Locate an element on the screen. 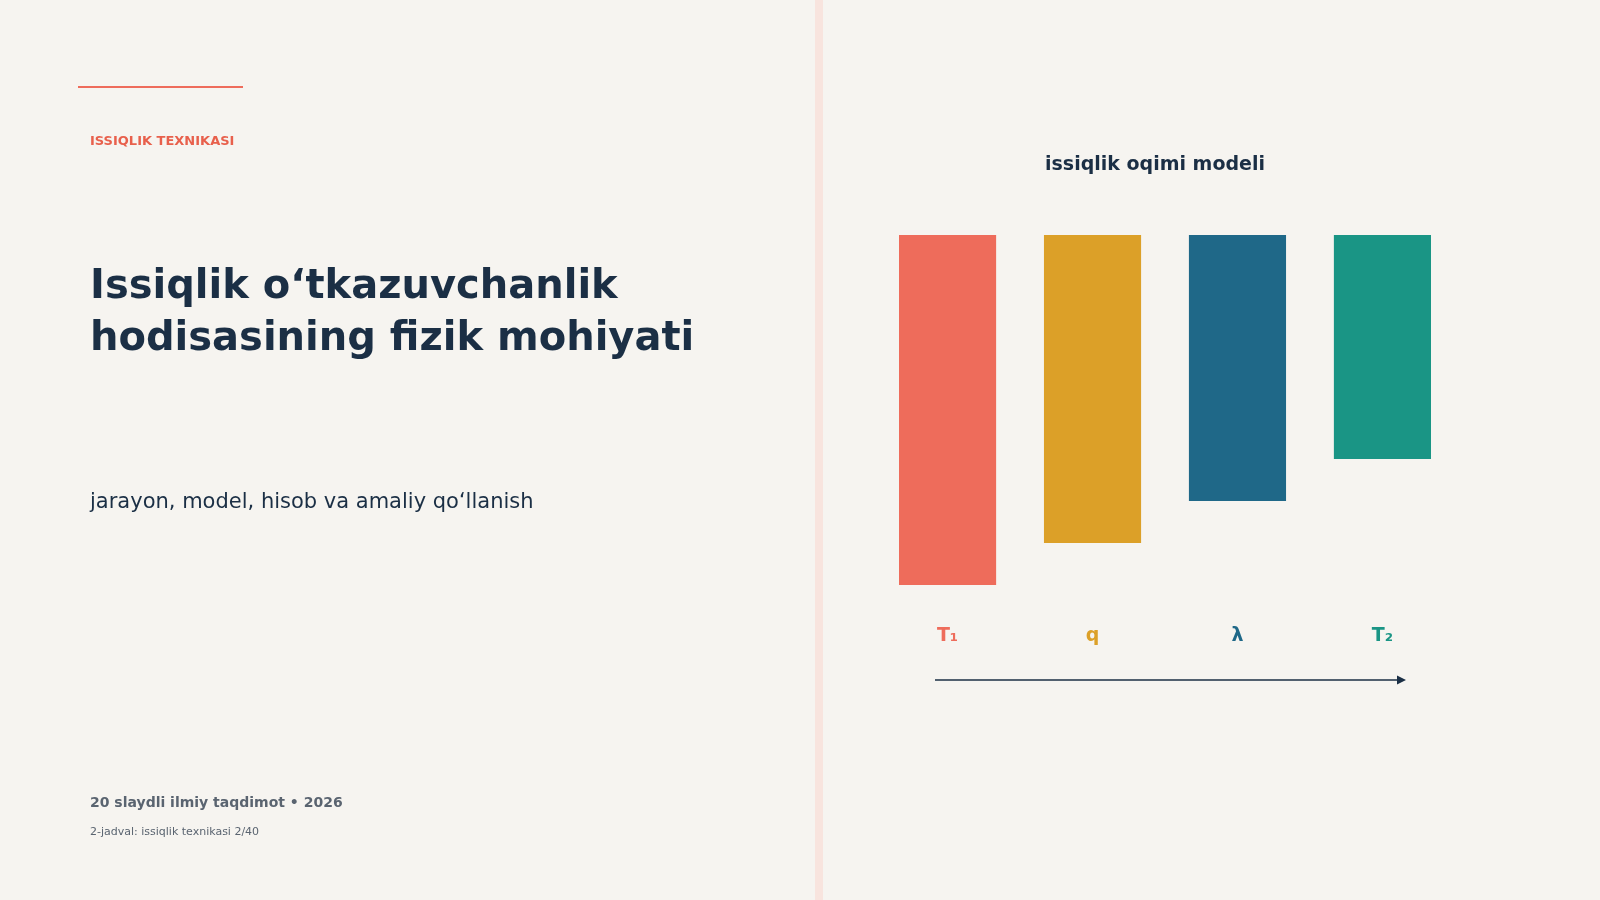 The width and height of the screenshot is (1600, 900). x-tick-label: λ is located at coordinates (1237, 634).